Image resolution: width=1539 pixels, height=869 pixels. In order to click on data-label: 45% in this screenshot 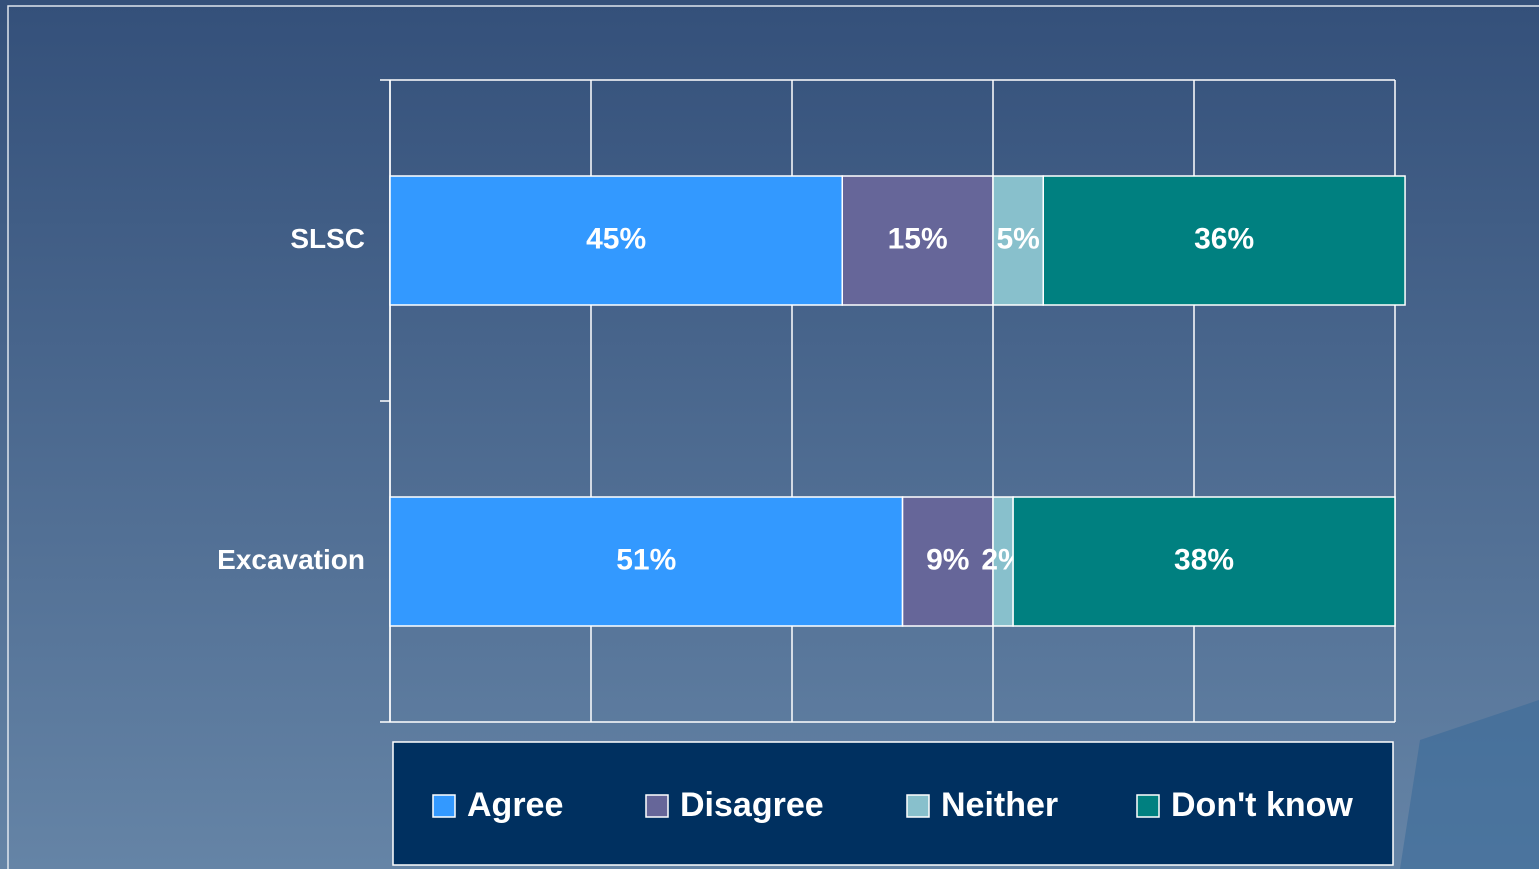, I will do `click(616, 238)`.